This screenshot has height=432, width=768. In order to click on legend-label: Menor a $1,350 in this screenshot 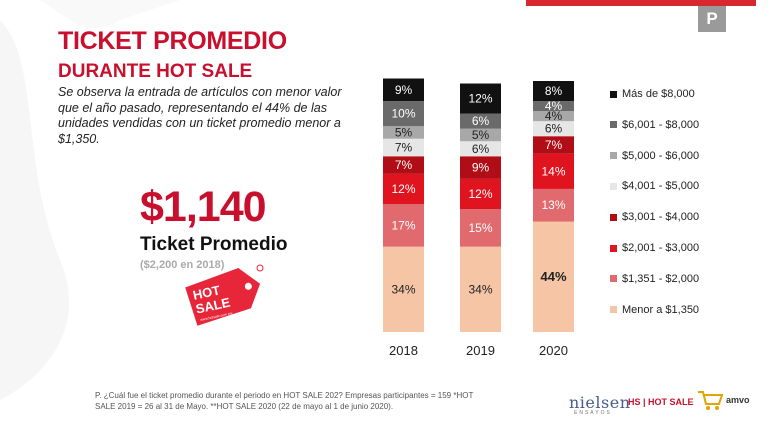, I will do `click(661, 309)`.